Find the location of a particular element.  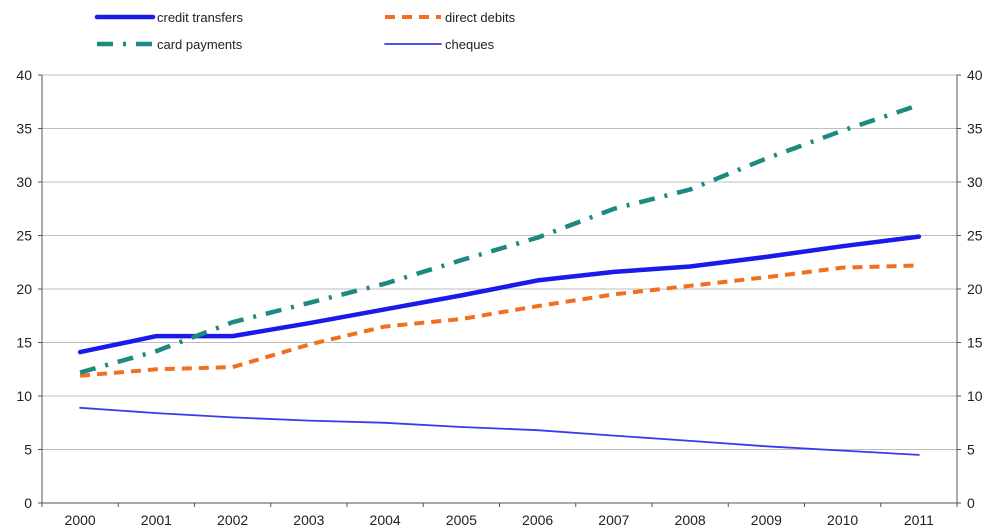

y-tick-label-right: 40 is located at coordinates (975, 75).